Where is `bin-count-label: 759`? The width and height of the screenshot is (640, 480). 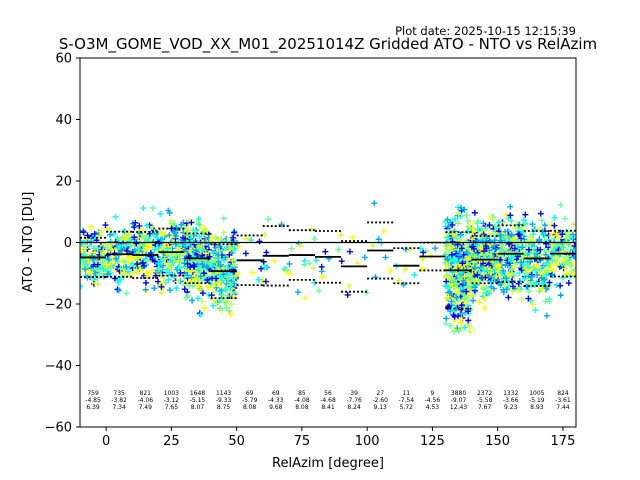
bin-count-label: 759 is located at coordinates (93, 393).